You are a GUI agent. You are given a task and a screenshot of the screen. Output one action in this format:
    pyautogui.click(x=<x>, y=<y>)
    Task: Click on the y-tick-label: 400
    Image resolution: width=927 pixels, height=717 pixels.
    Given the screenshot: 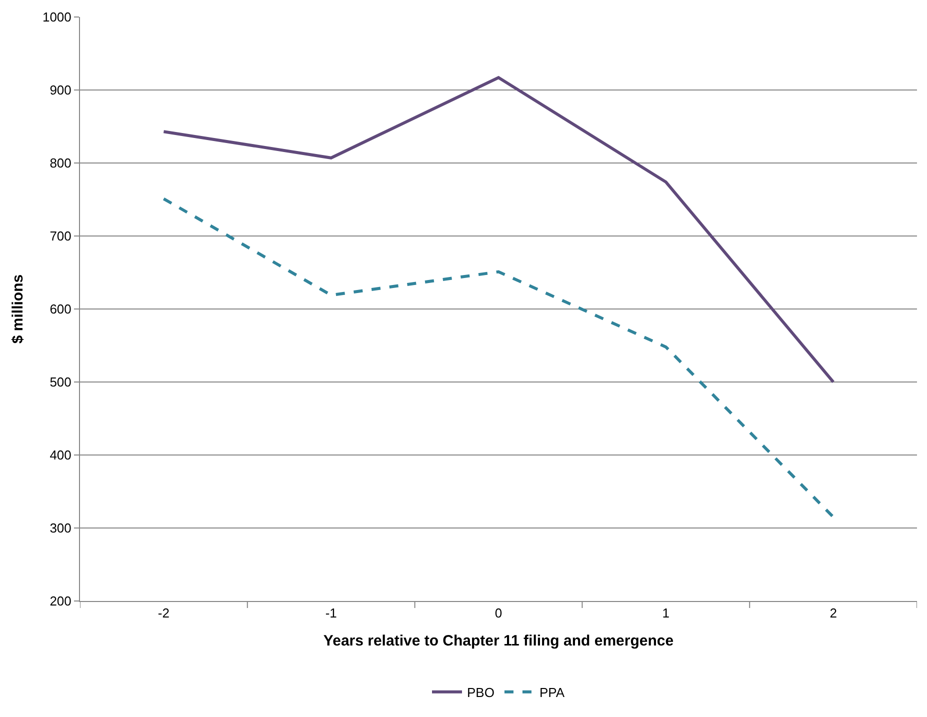 What is the action you would take?
    pyautogui.click(x=61, y=455)
    